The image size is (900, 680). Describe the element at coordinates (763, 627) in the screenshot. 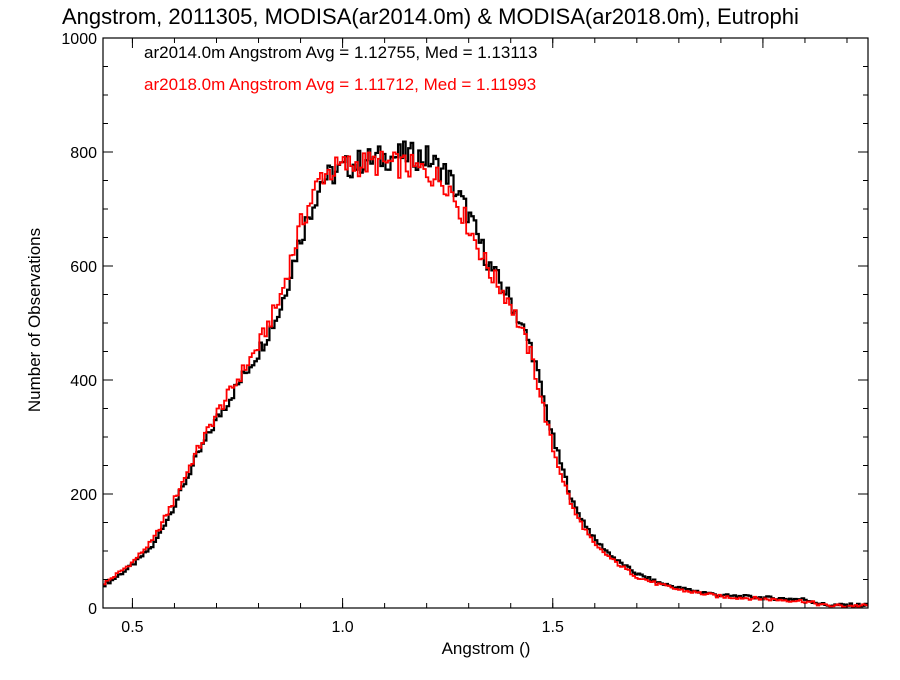

I see `x-tick-label: 2.0` at that location.